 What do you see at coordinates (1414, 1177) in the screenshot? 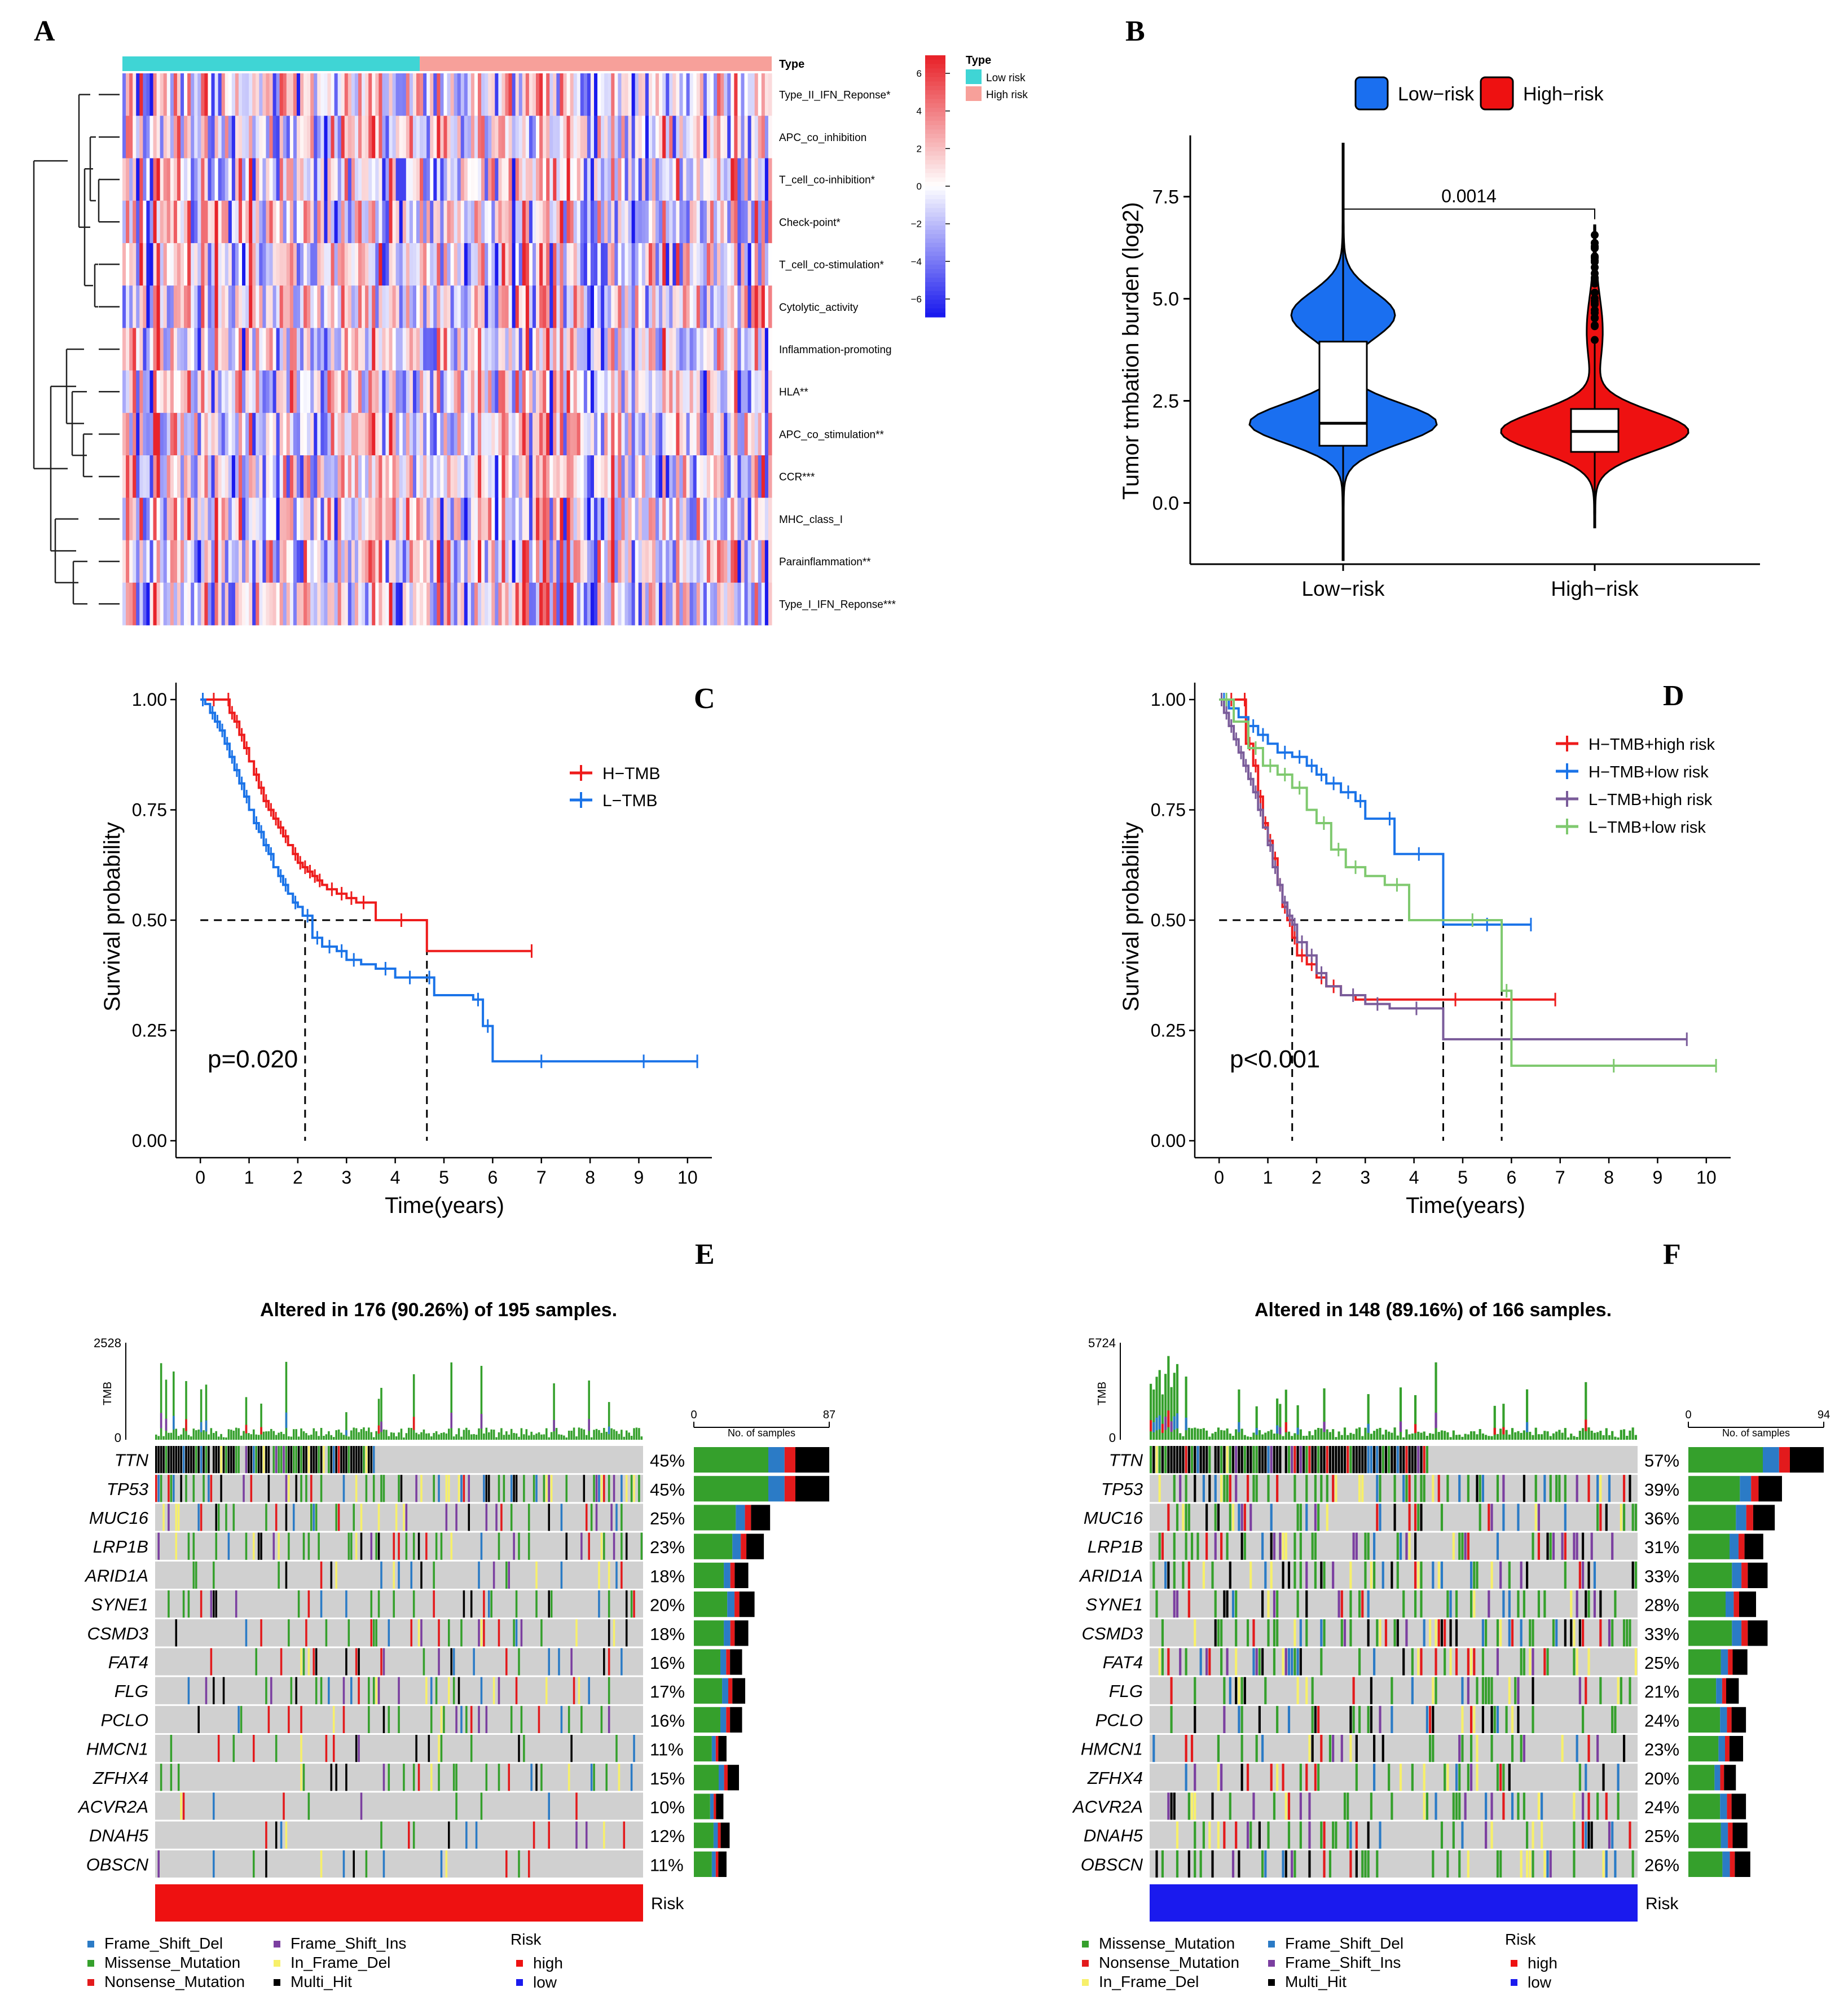
I see `km-x-tick-label: 4` at bounding box center [1414, 1177].